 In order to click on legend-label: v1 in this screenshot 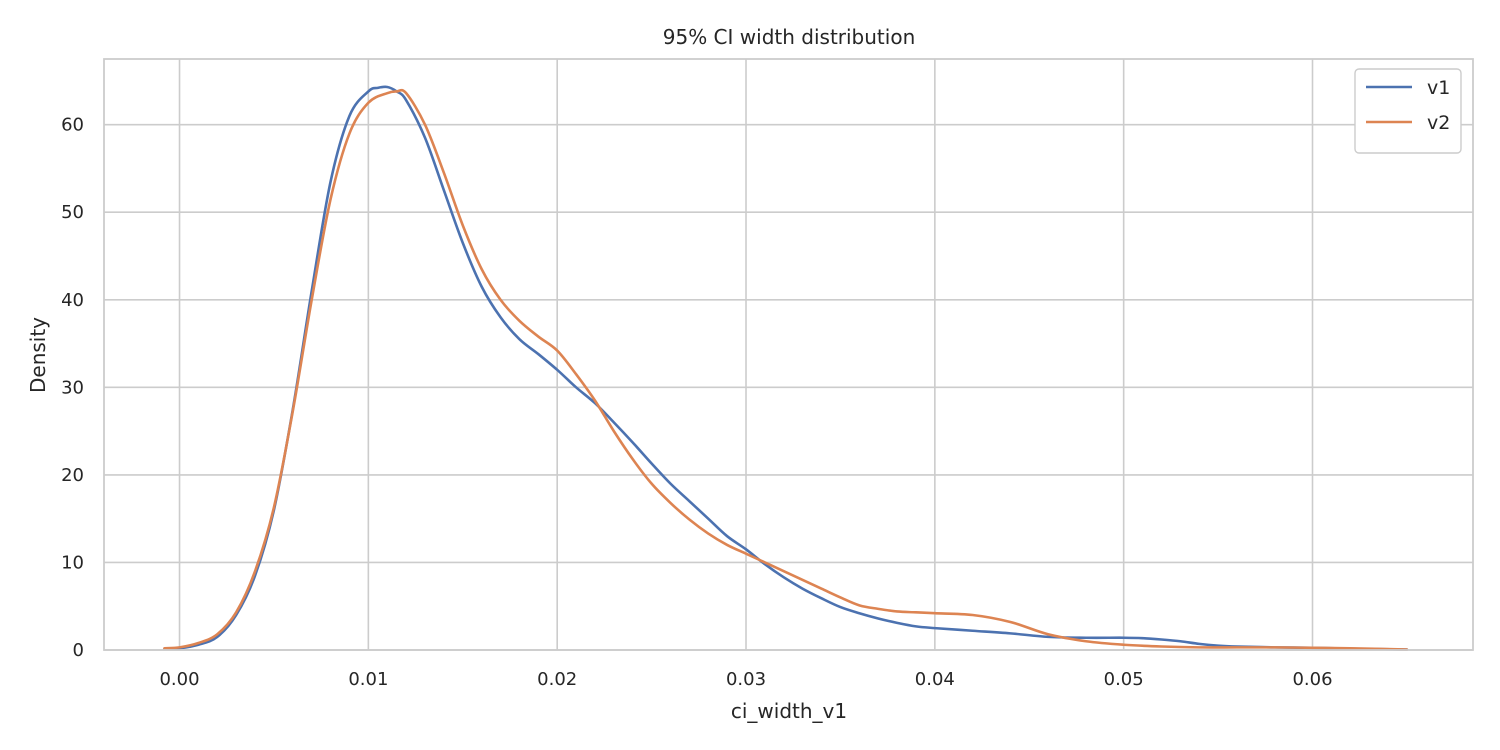, I will do `click(1438, 88)`.